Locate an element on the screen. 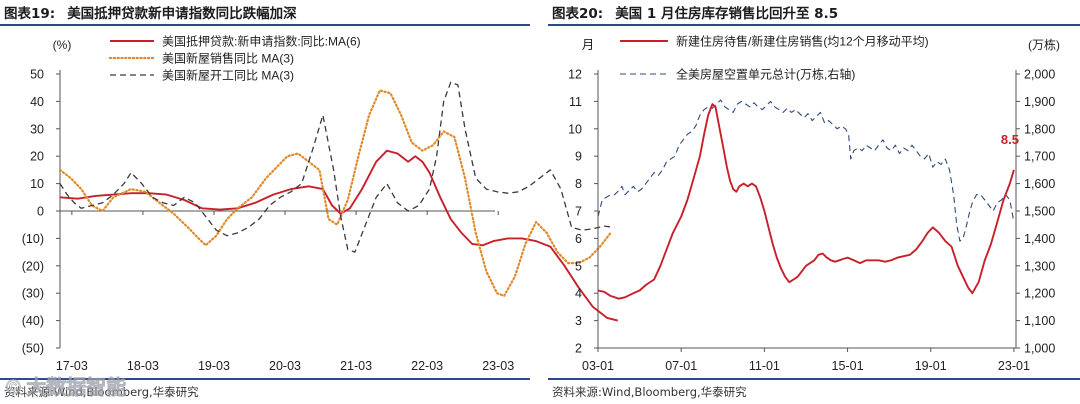  y-tick-label: 50 is located at coordinates (37, 75).